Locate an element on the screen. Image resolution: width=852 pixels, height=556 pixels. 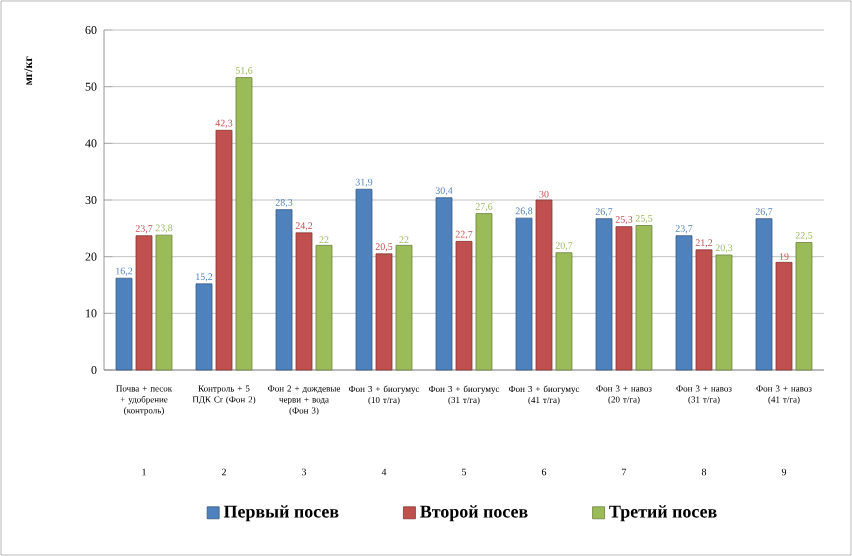
legend-label: Второй посев is located at coordinates (474, 513).